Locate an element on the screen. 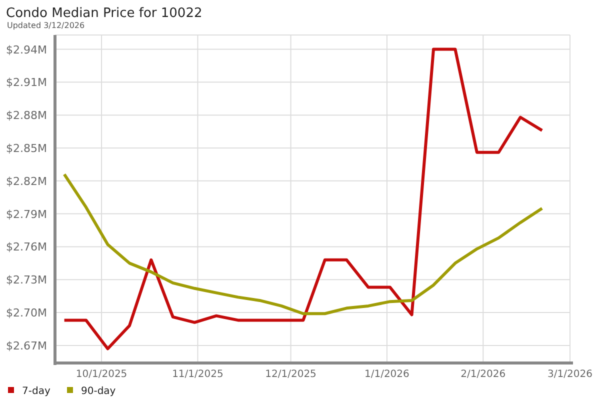  chart-title: Condo Median Price for 10022 is located at coordinates (104, 13).